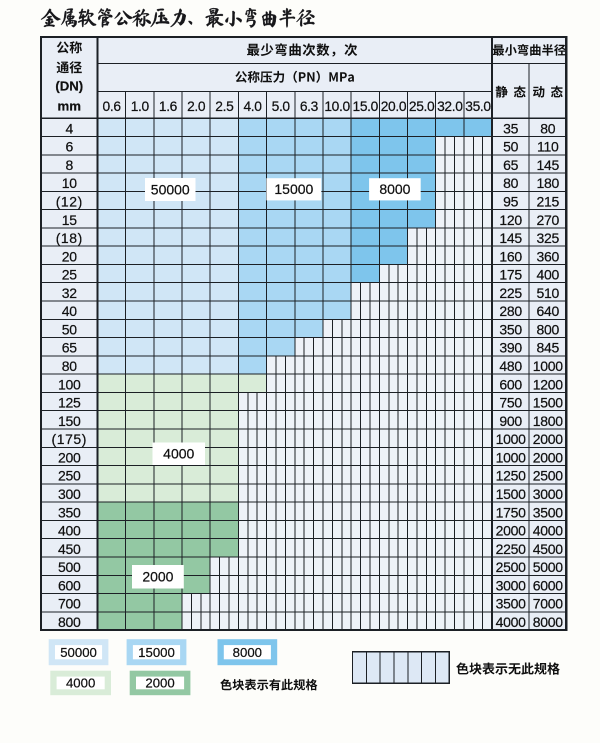  Describe the element at coordinates (548, 201) in the screenshot. I see `svg-text: 215` at that location.